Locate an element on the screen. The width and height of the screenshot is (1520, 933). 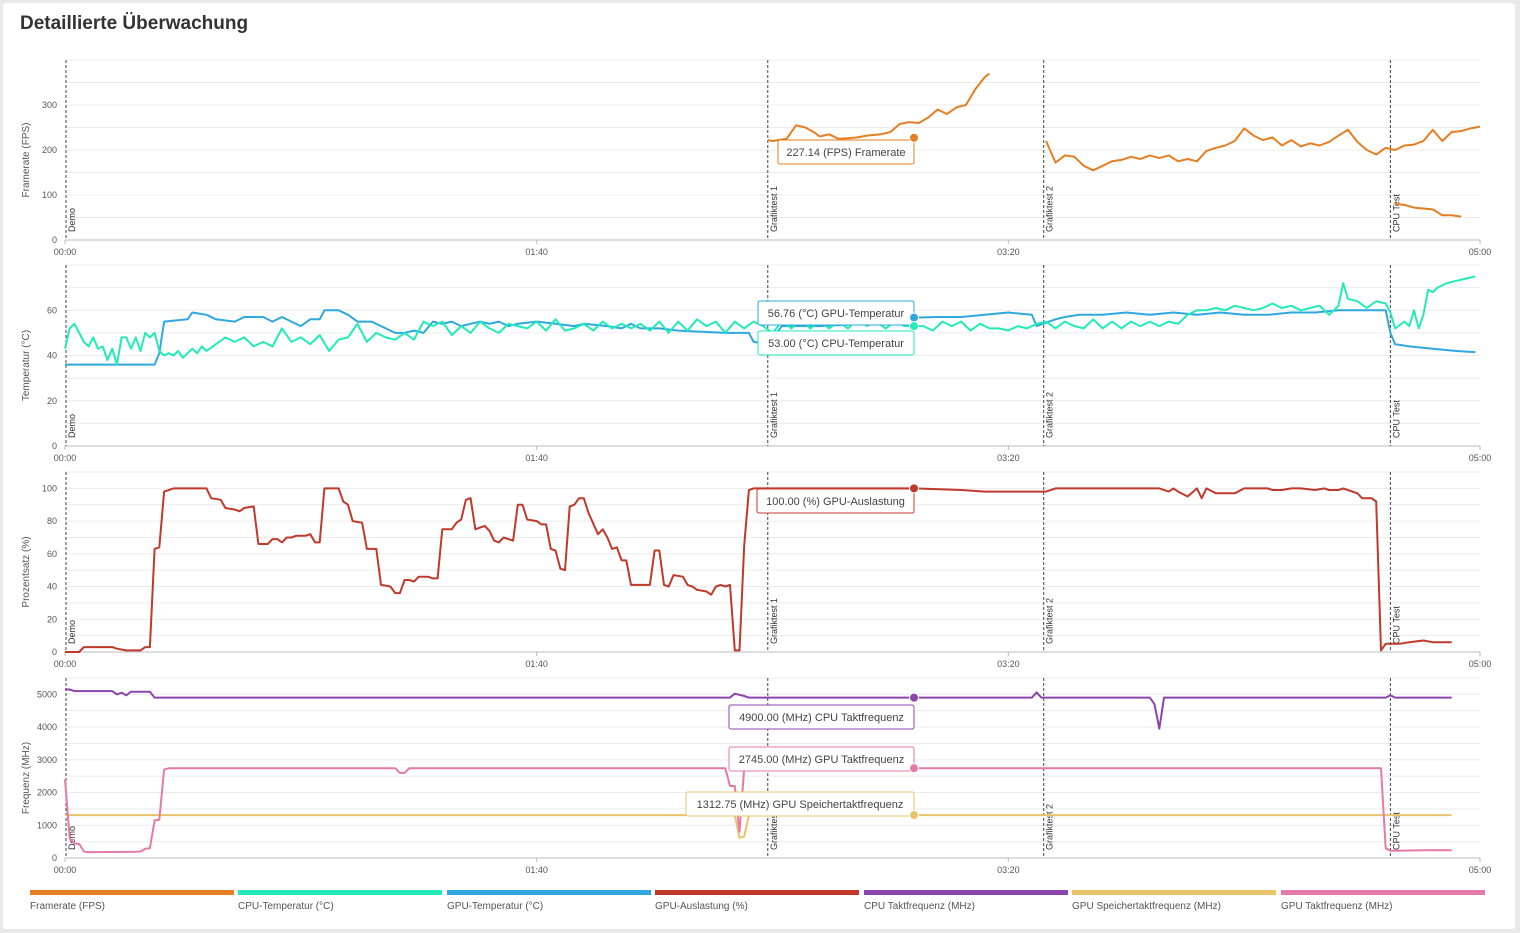
tooltip-text: 56.76 (°C) GPU-Temperatur is located at coordinates (836, 314).